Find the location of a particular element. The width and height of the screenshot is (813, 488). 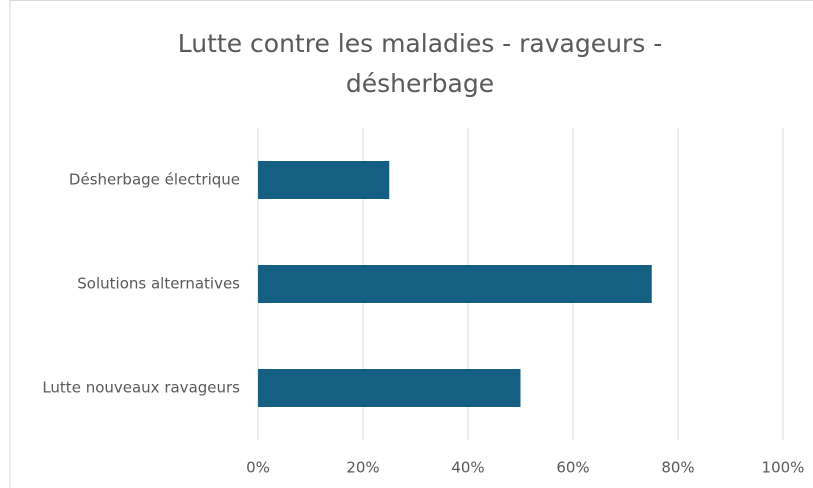

x-tick-label: 100% is located at coordinates (783, 468).